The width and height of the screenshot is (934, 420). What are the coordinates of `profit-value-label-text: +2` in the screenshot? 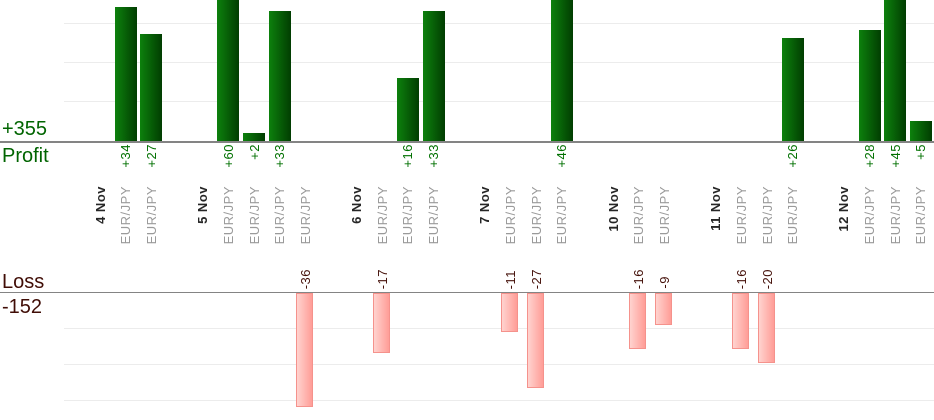 It's located at (254, 152).